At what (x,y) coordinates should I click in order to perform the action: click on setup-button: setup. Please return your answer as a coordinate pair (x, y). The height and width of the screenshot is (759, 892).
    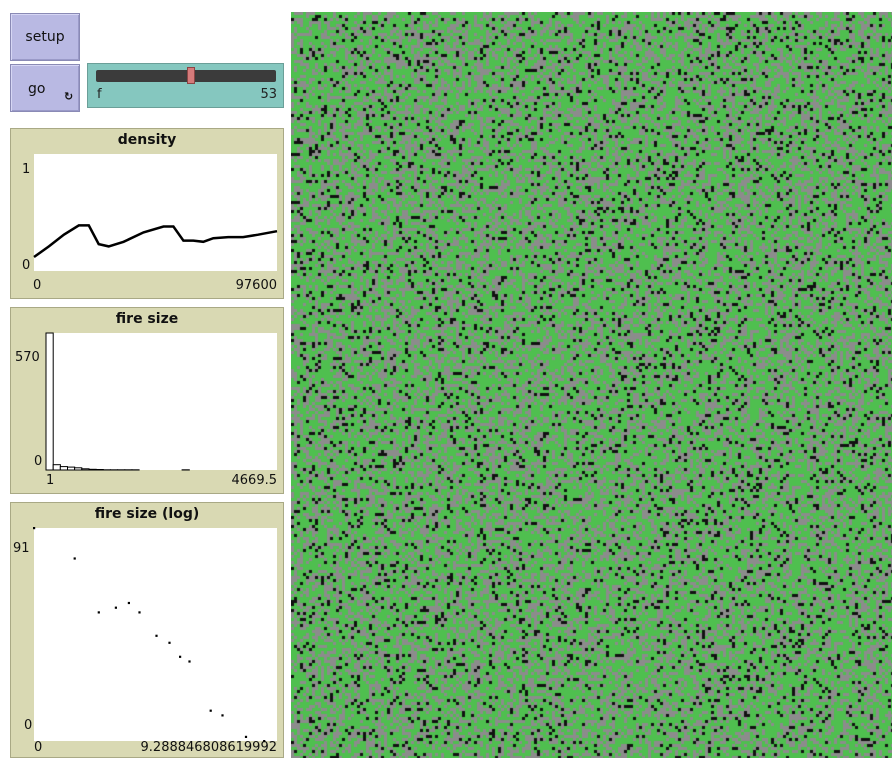
    Looking at the image, I should click on (45, 37).